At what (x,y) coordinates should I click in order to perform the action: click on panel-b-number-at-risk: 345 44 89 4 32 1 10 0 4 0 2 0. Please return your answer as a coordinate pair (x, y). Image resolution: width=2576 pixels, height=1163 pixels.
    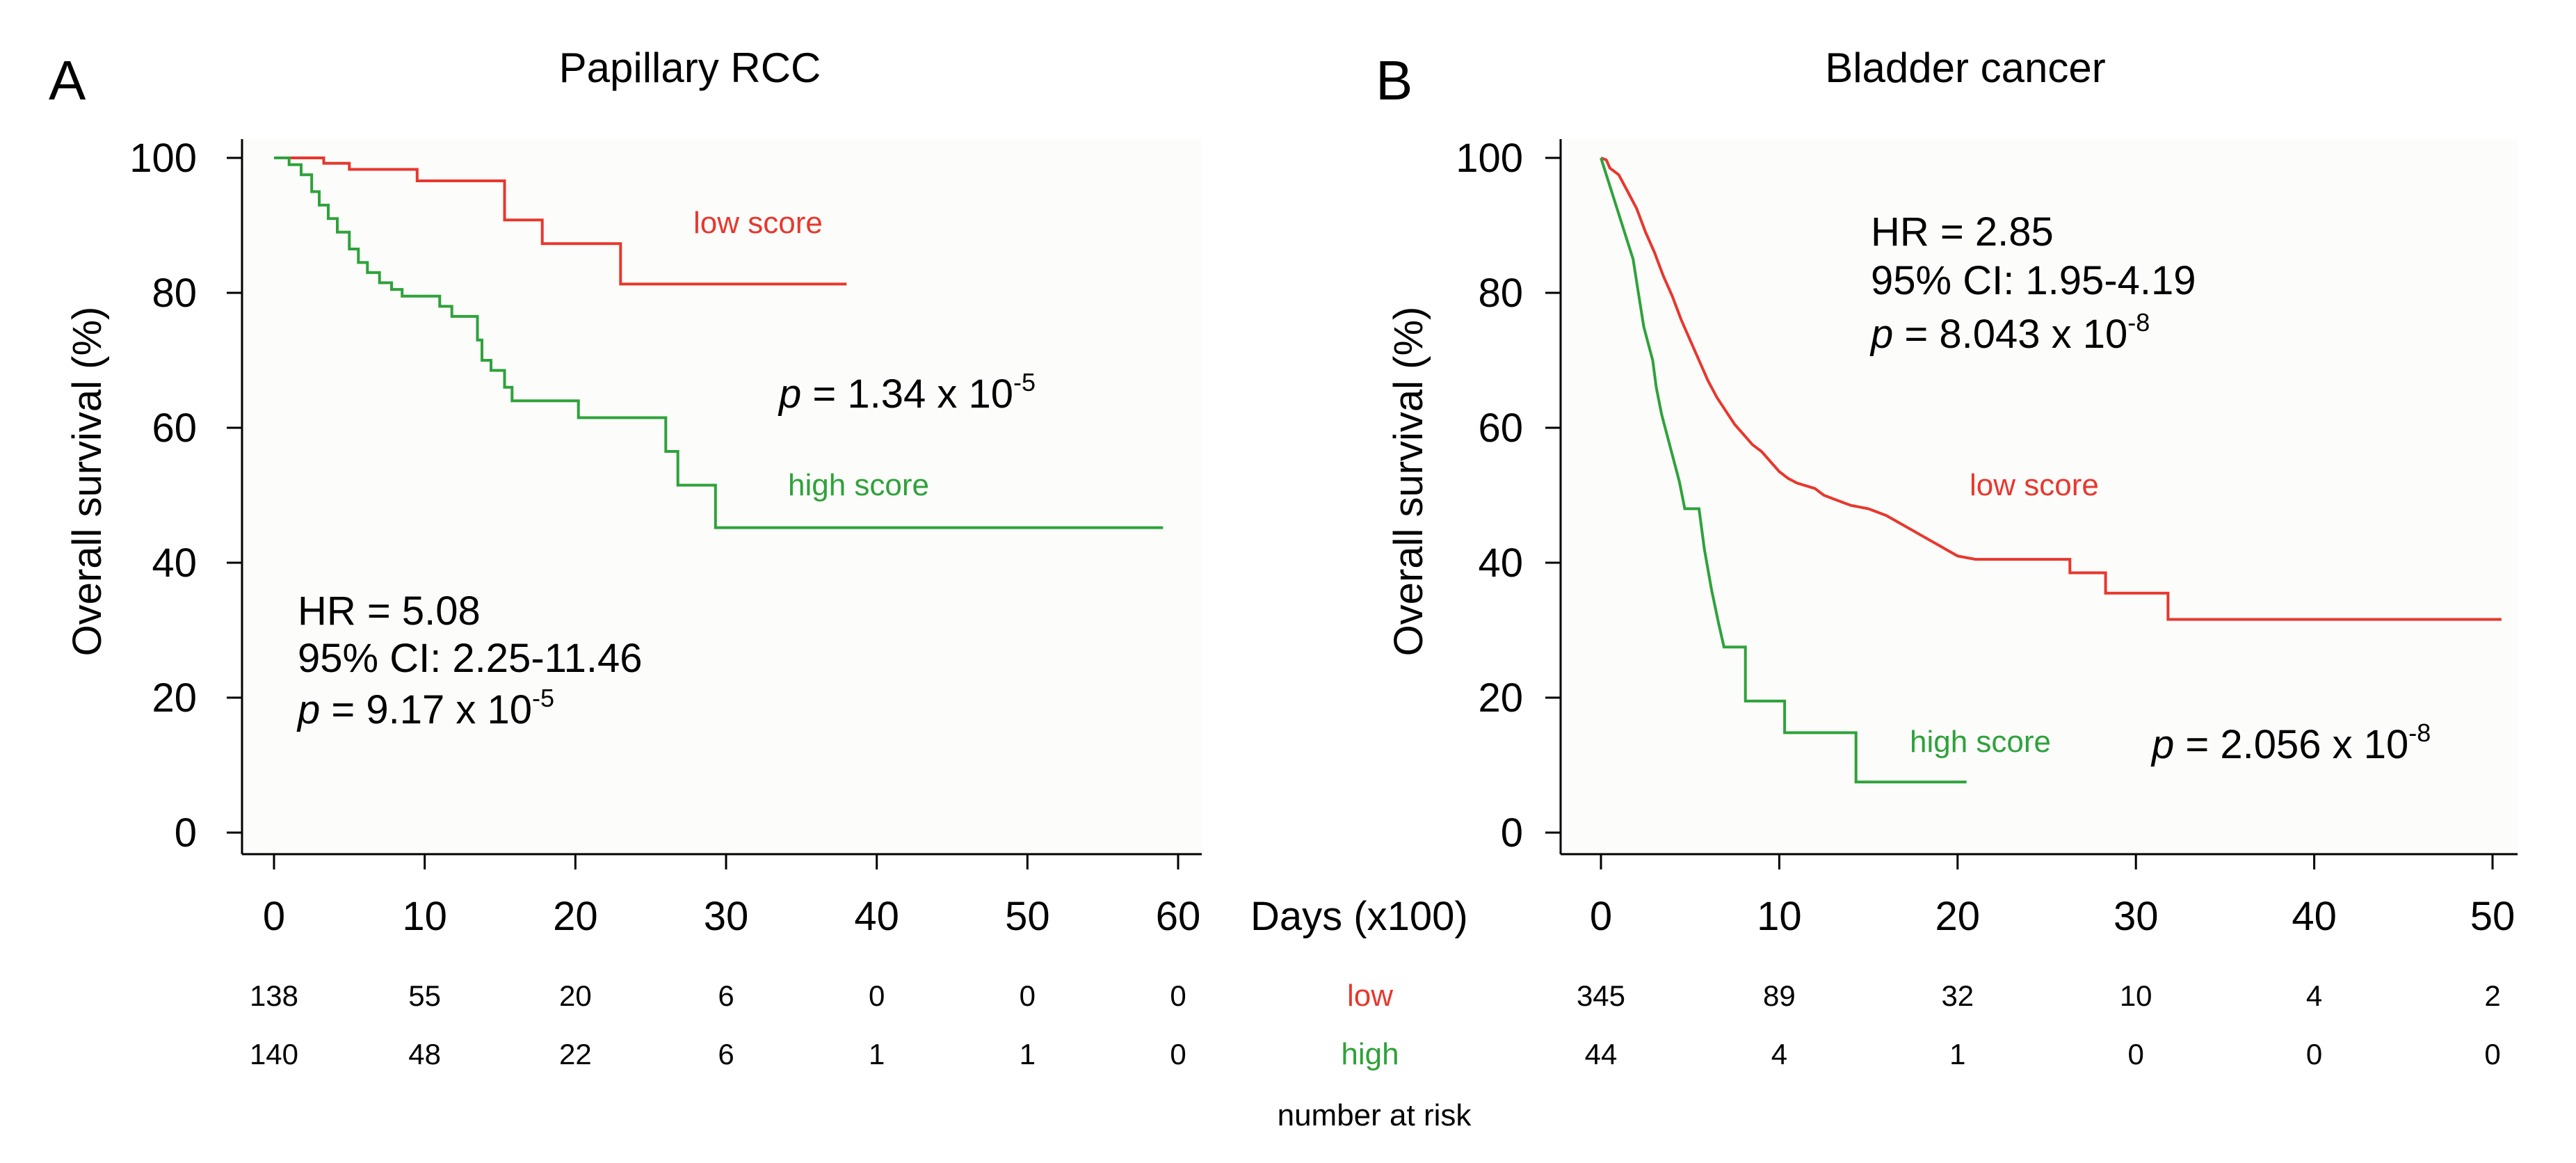
    Looking at the image, I should click on (2039, 1024).